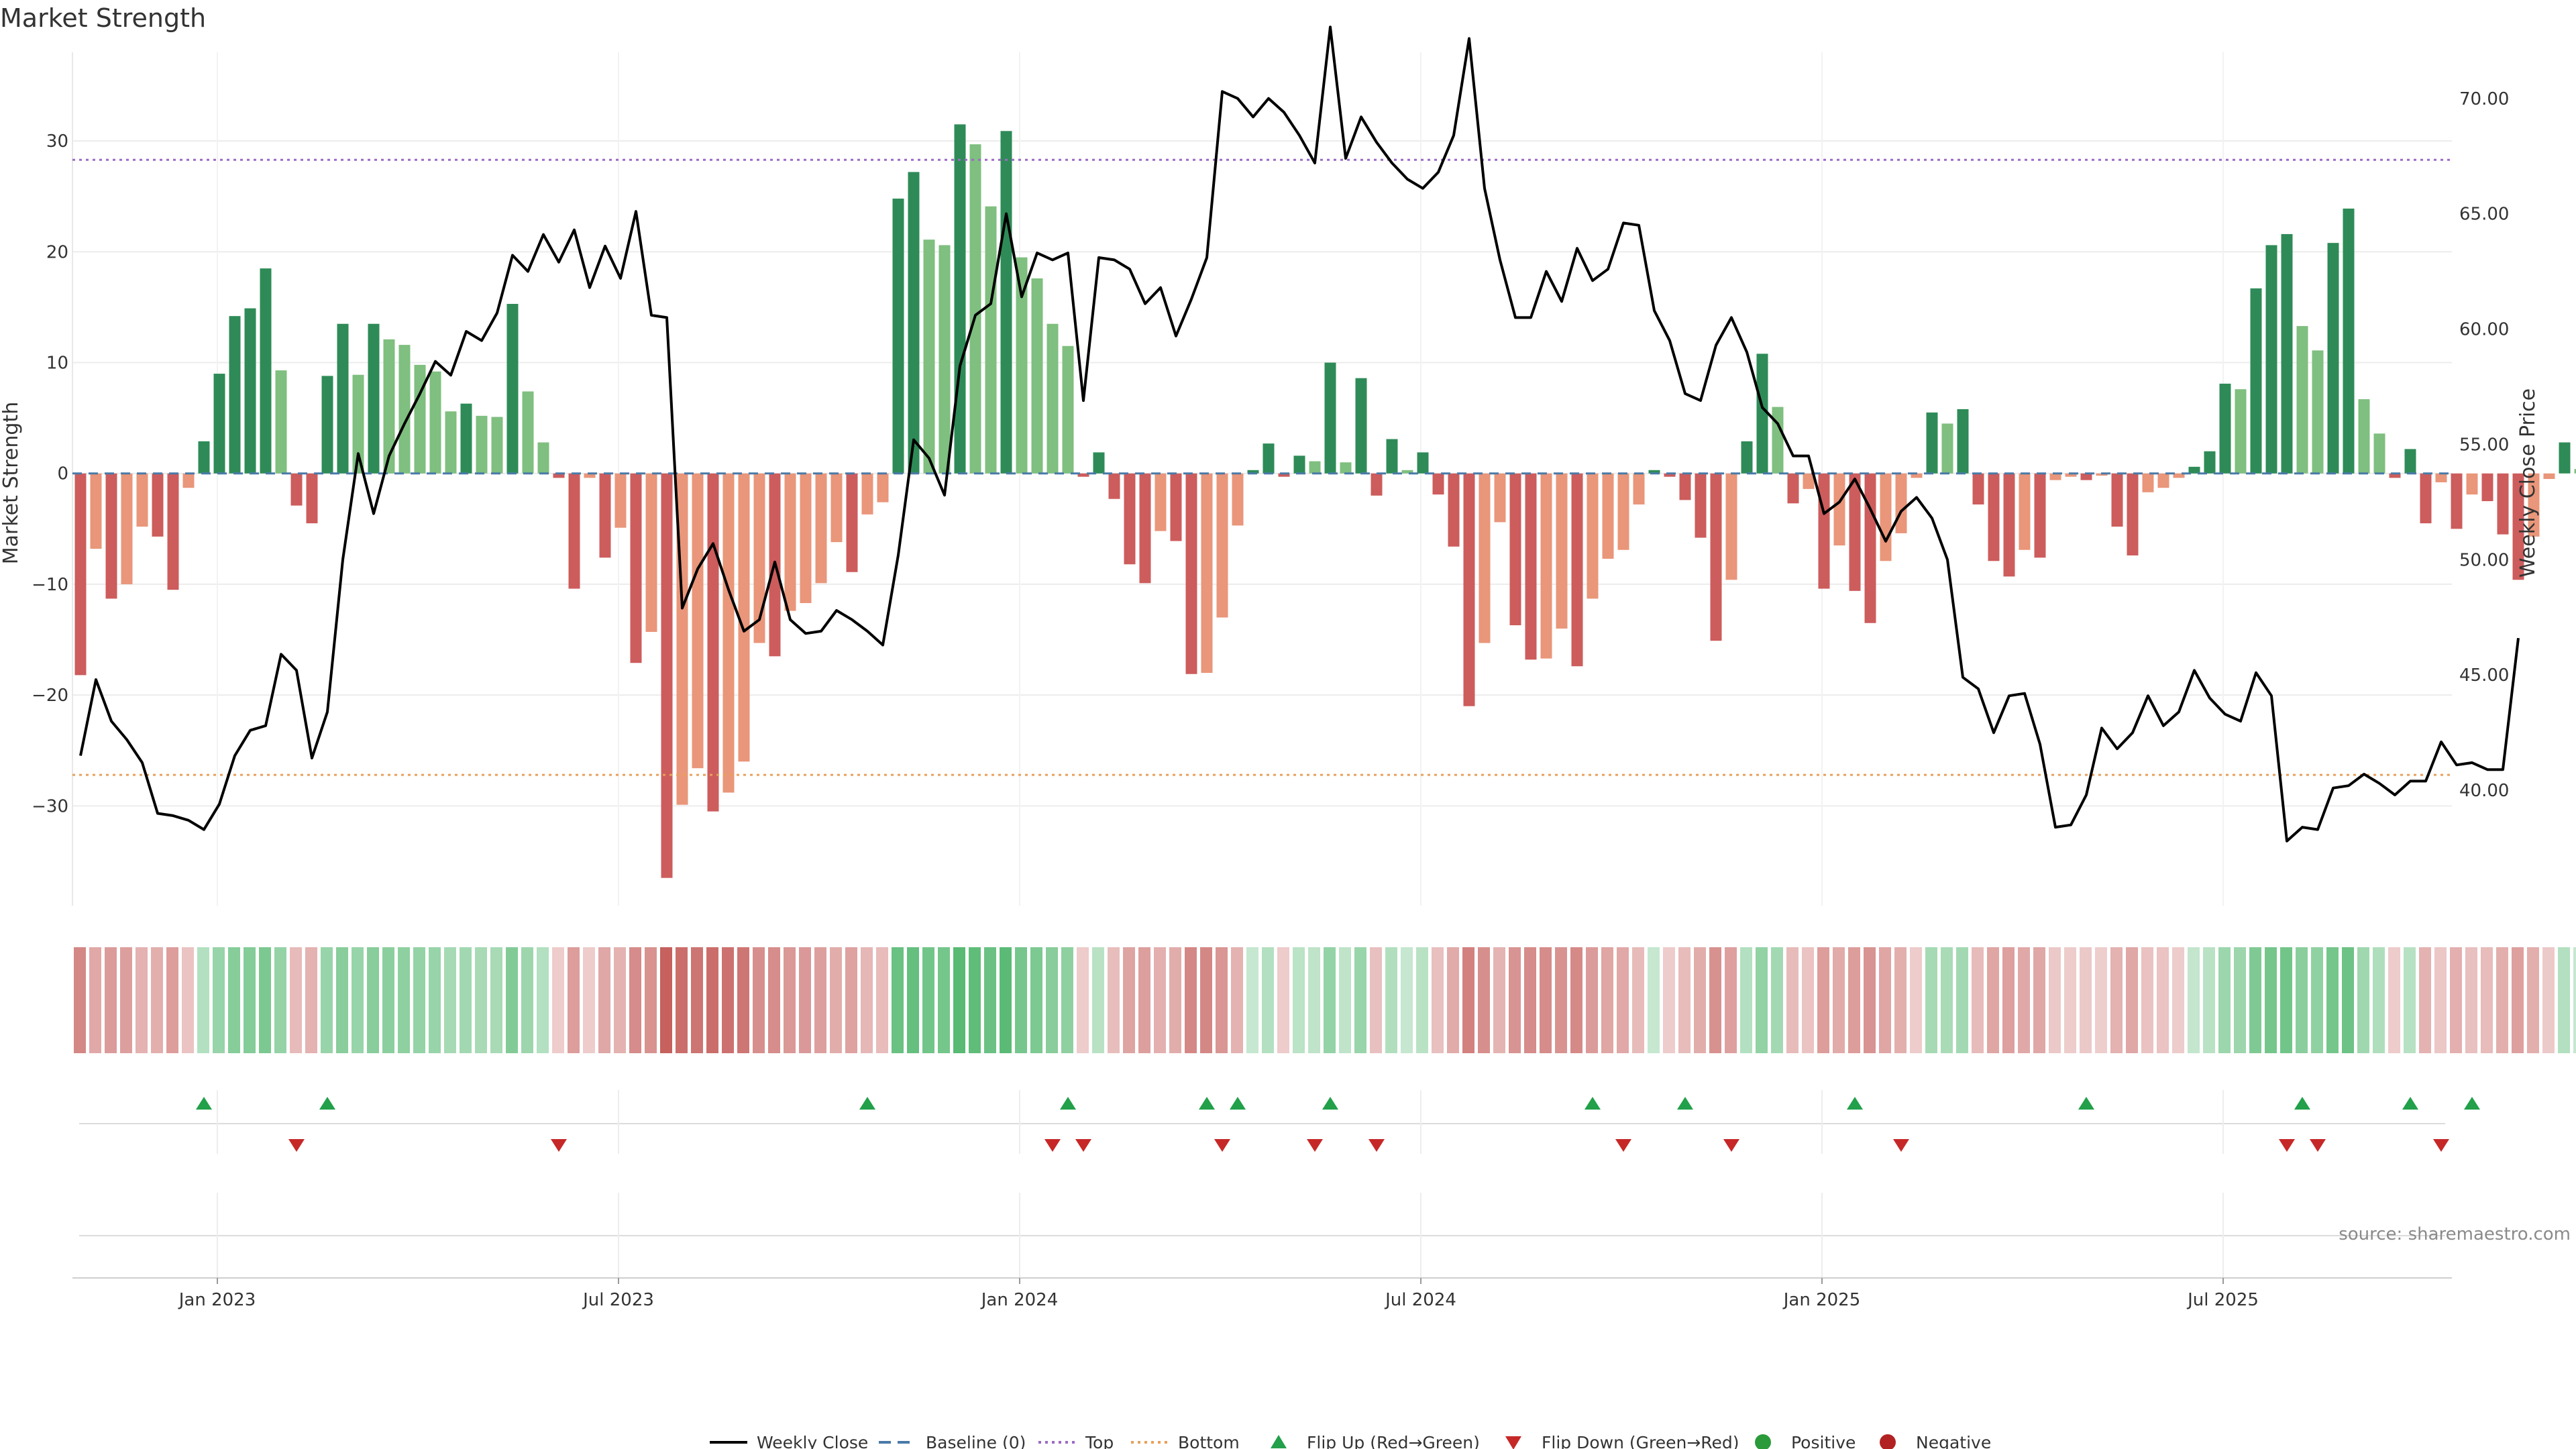  Describe the element at coordinates (1935, 1441) in the screenshot. I see `legend-item: Negative` at that location.